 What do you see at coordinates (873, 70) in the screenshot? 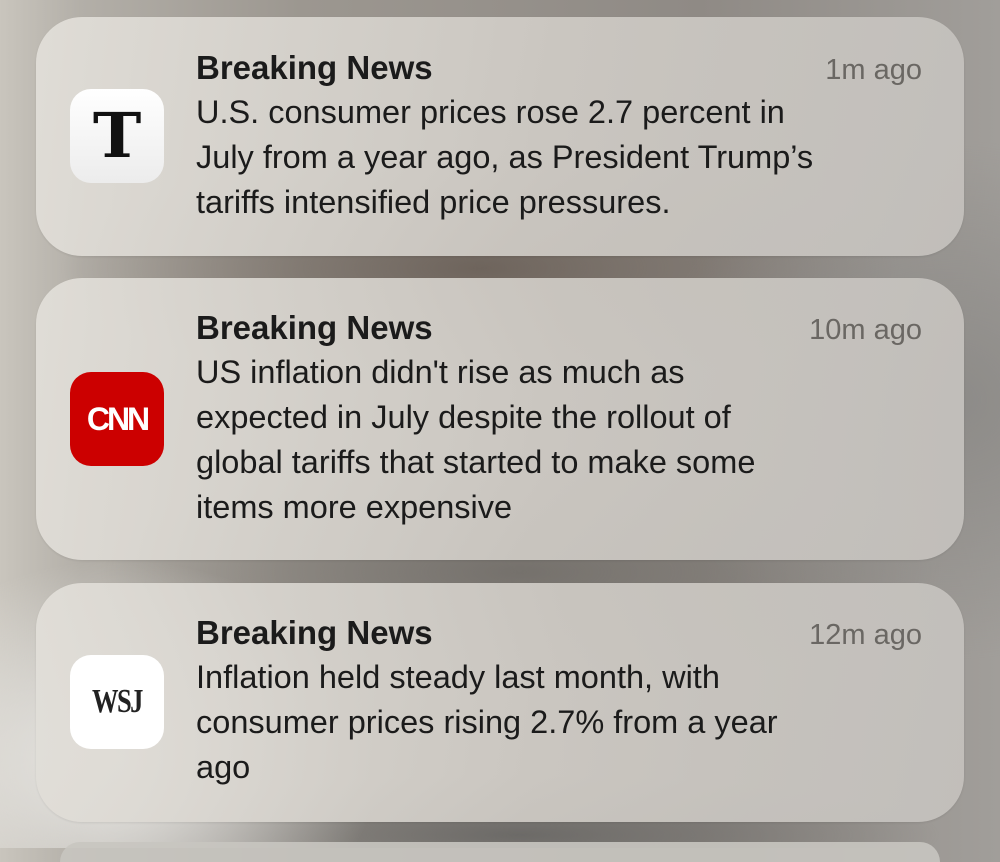
I see `notification-time: 1m ago` at bounding box center [873, 70].